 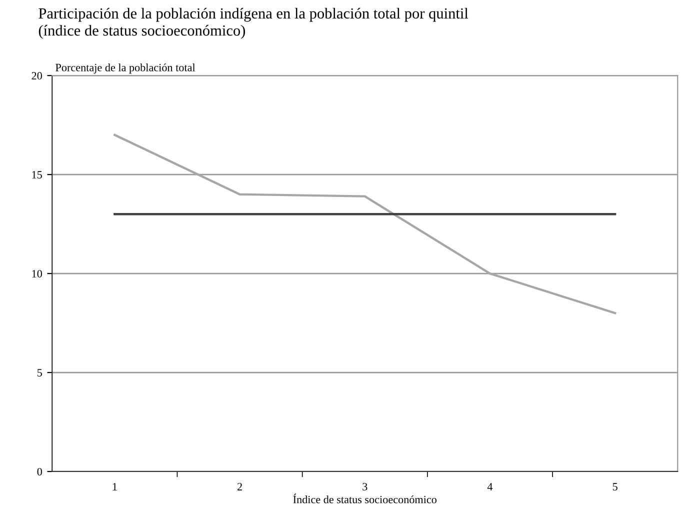 I want to click on x-tick-label: 1, so click(x=114, y=486).